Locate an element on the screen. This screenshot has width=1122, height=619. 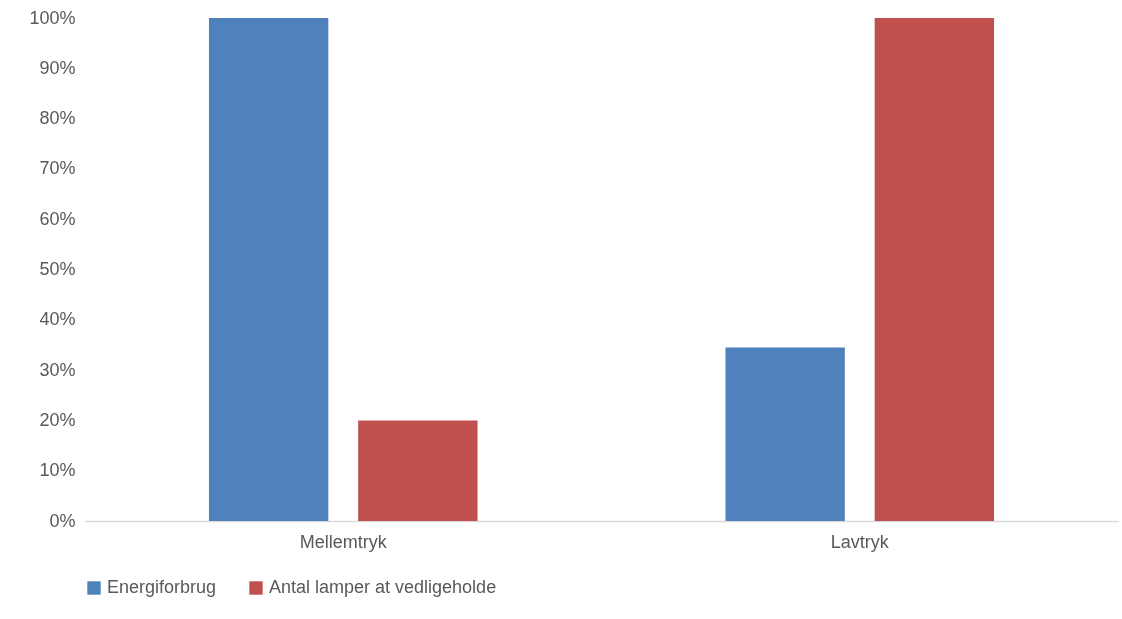
x-tick-label: Mellemtryk is located at coordinates (343, 541).